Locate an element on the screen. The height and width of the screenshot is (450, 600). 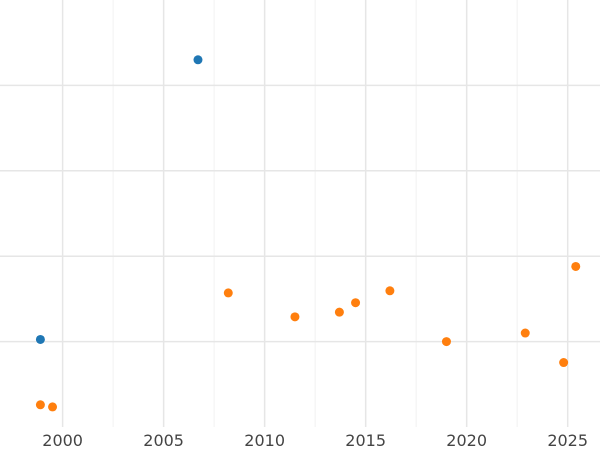
x-tick-label: 2010 is located at coordinates (264, 440).